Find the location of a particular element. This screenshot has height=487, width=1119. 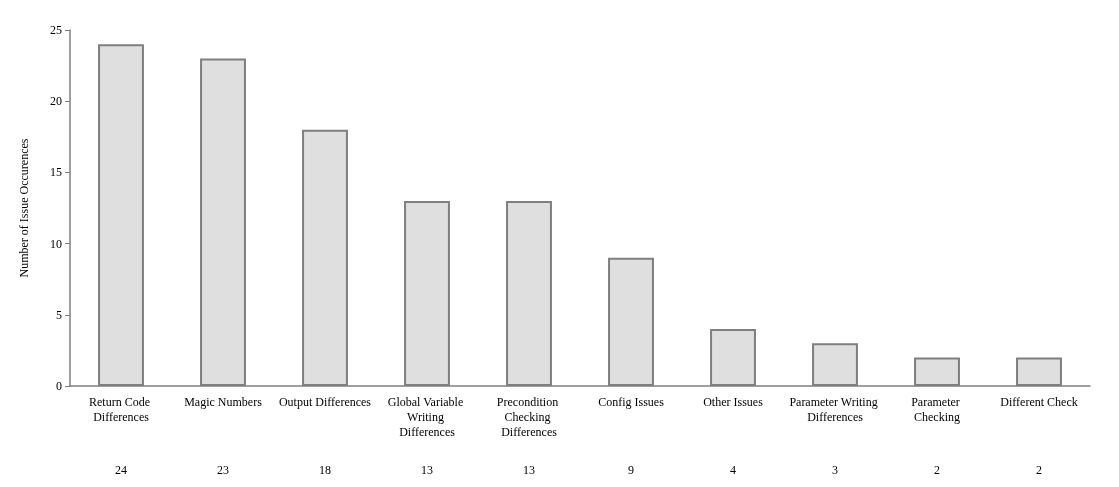

x-tick-label: Parameter Checking is located at coordinates (937, 409).